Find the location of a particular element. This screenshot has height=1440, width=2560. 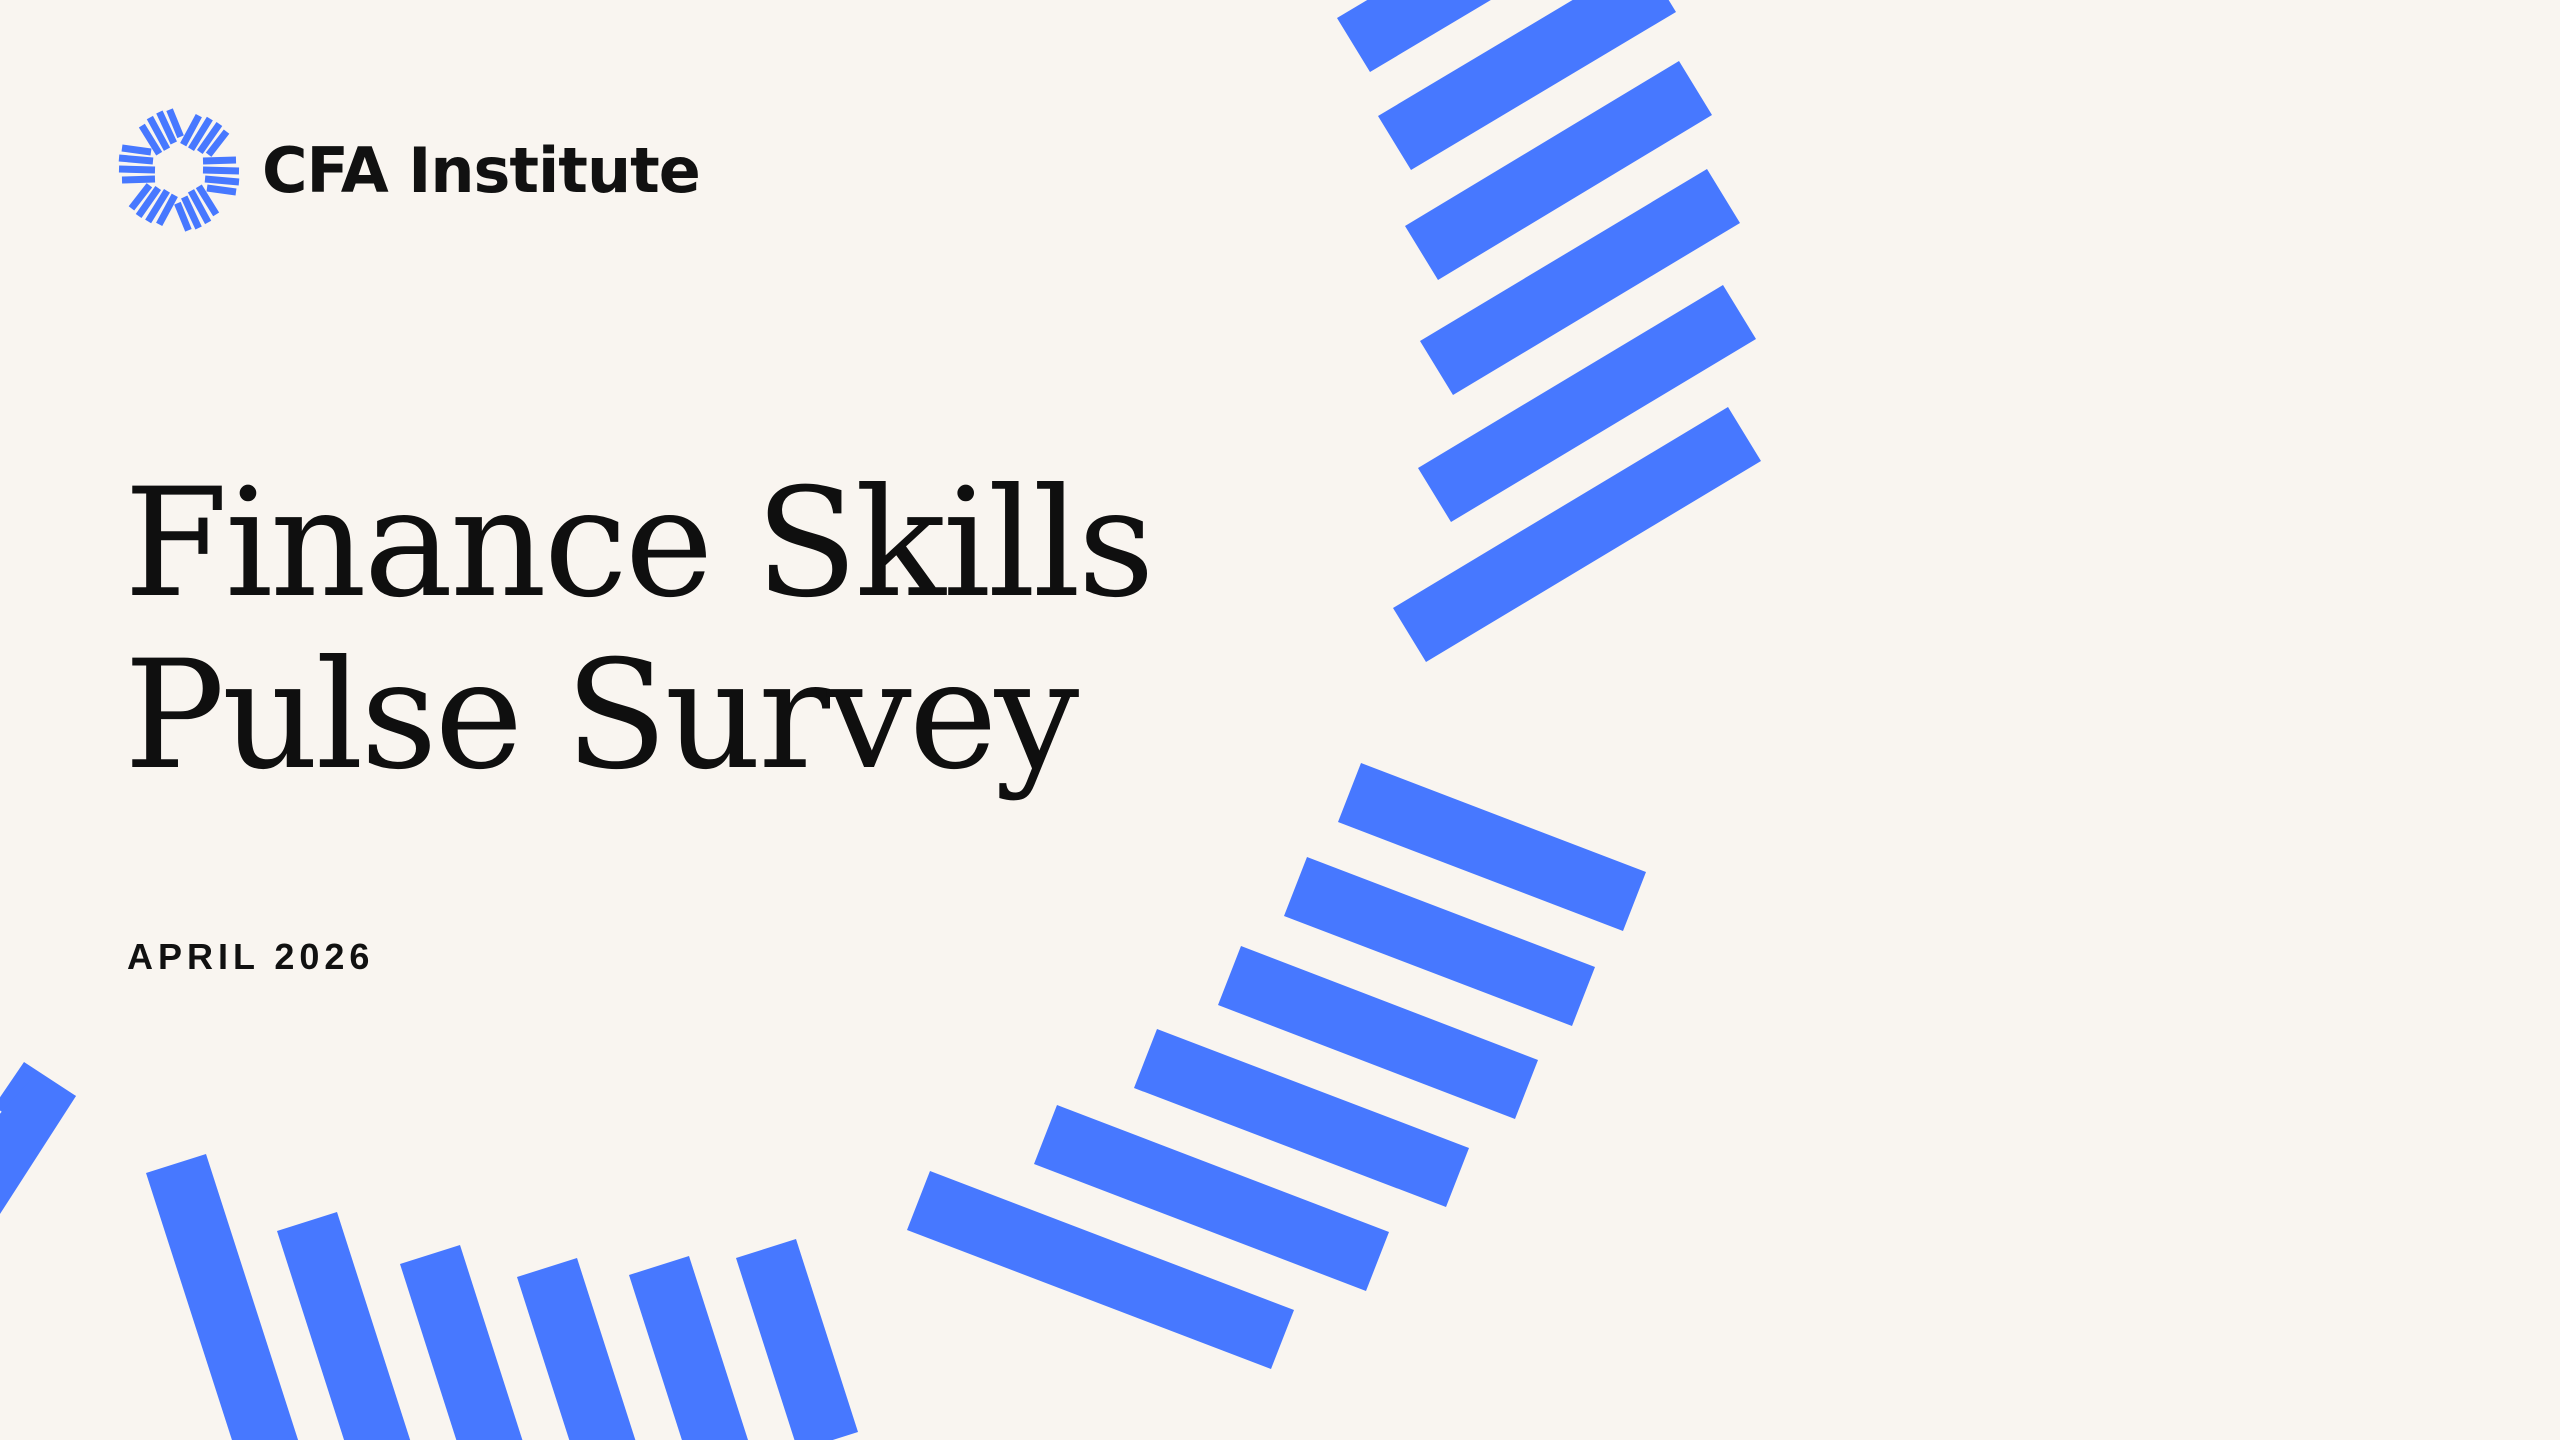

cfa-starburst-icon is located at coordinates (179, 170).